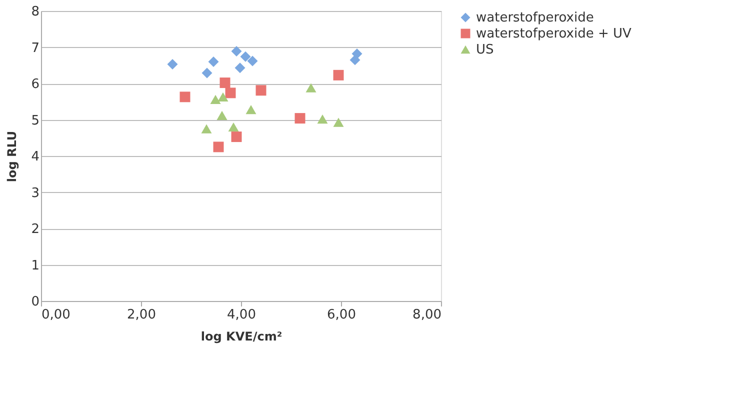 Image resolution: width=731 pixels, height=416 pixels. Describe the element at coordinates (535, 18) in the screenshot. I see `legend-label: waterstofperoxide` at that location.